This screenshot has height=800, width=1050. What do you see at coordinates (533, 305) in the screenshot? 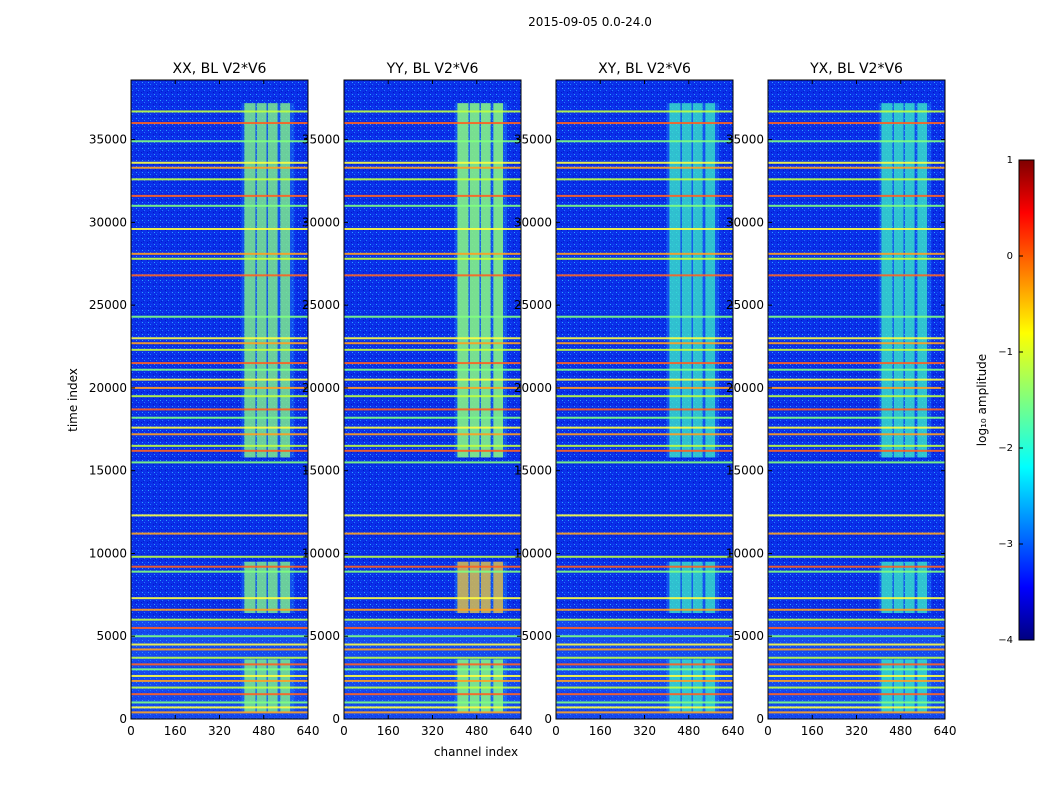
I see `y-tick-label: 25000` at bounding box center [533, 305].